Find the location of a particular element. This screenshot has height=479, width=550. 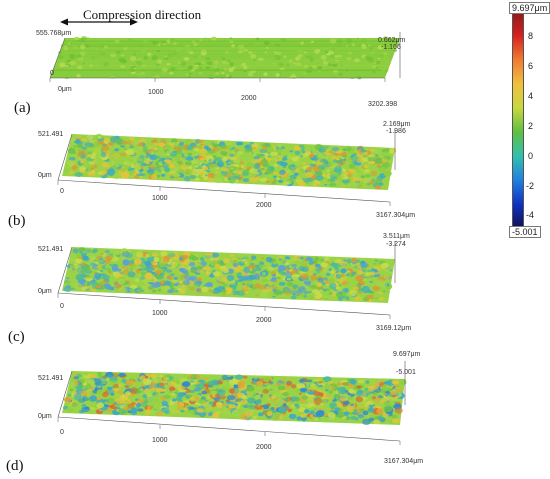

panel-d-y-zero-label: 0μm is located at coordinates (45, 416).